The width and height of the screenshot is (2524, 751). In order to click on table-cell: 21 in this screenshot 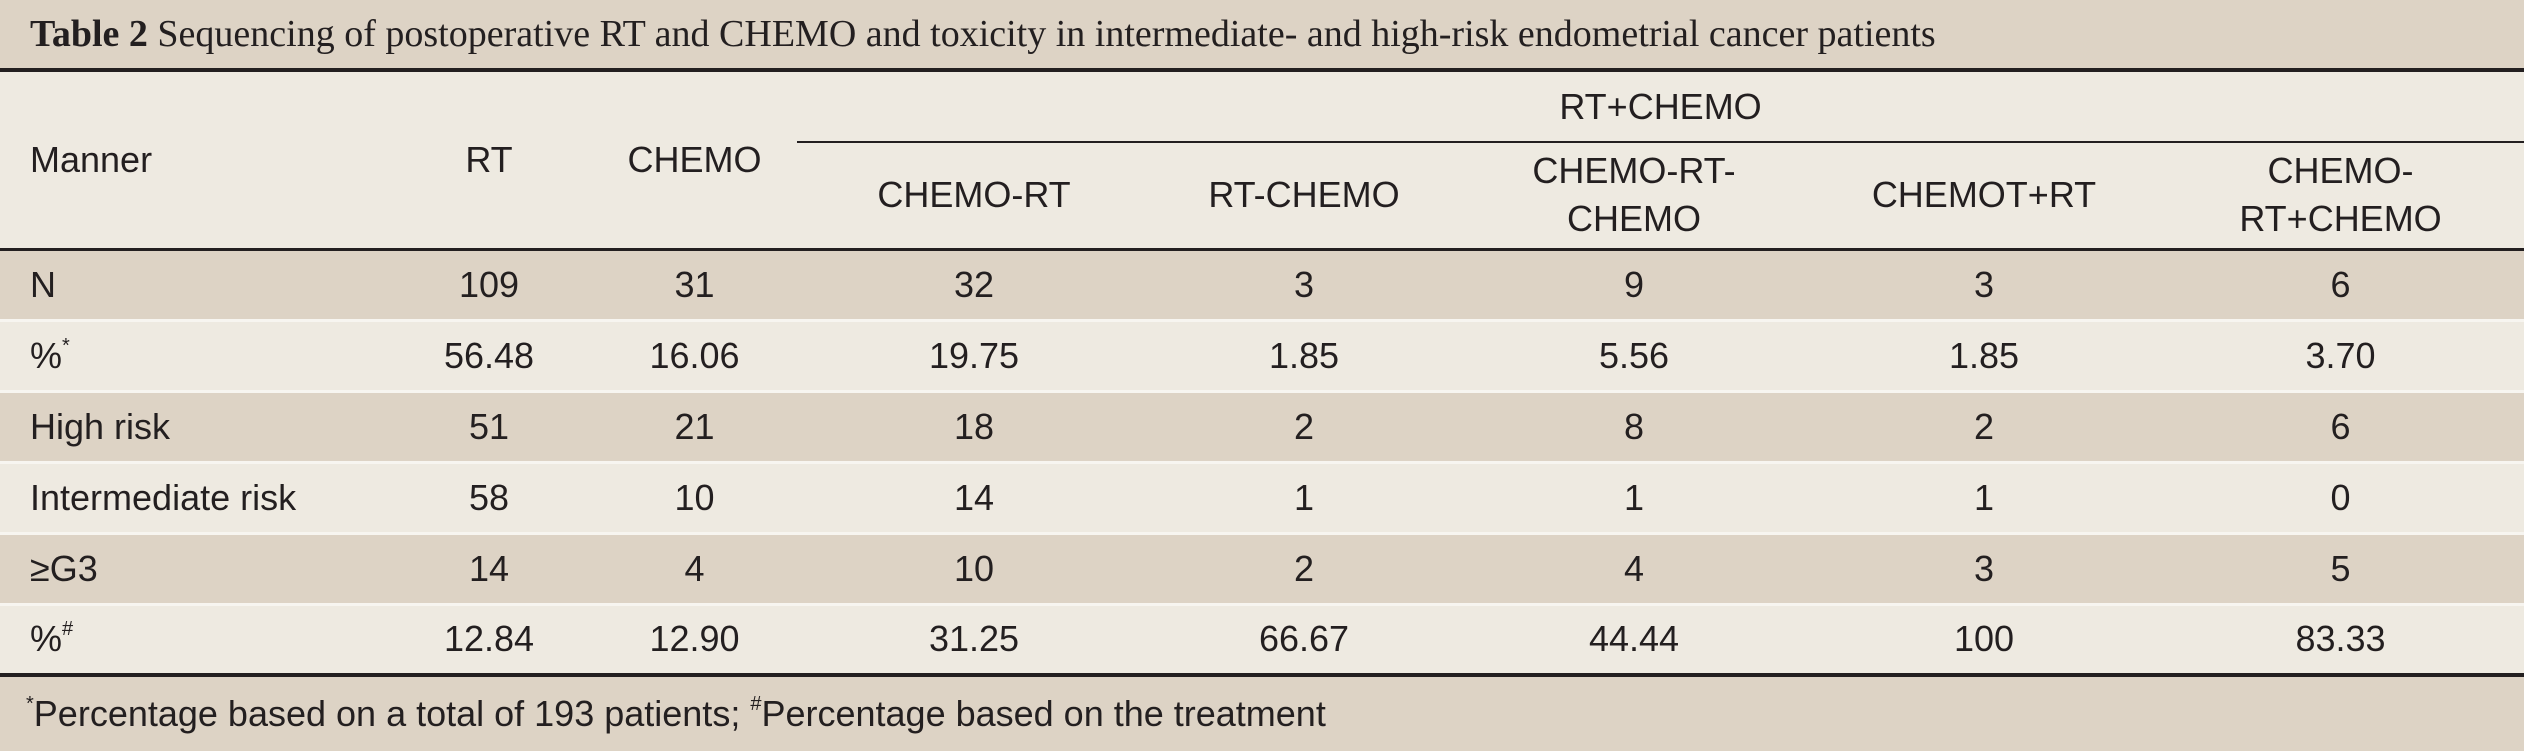, I will do `click(694, 425)`.